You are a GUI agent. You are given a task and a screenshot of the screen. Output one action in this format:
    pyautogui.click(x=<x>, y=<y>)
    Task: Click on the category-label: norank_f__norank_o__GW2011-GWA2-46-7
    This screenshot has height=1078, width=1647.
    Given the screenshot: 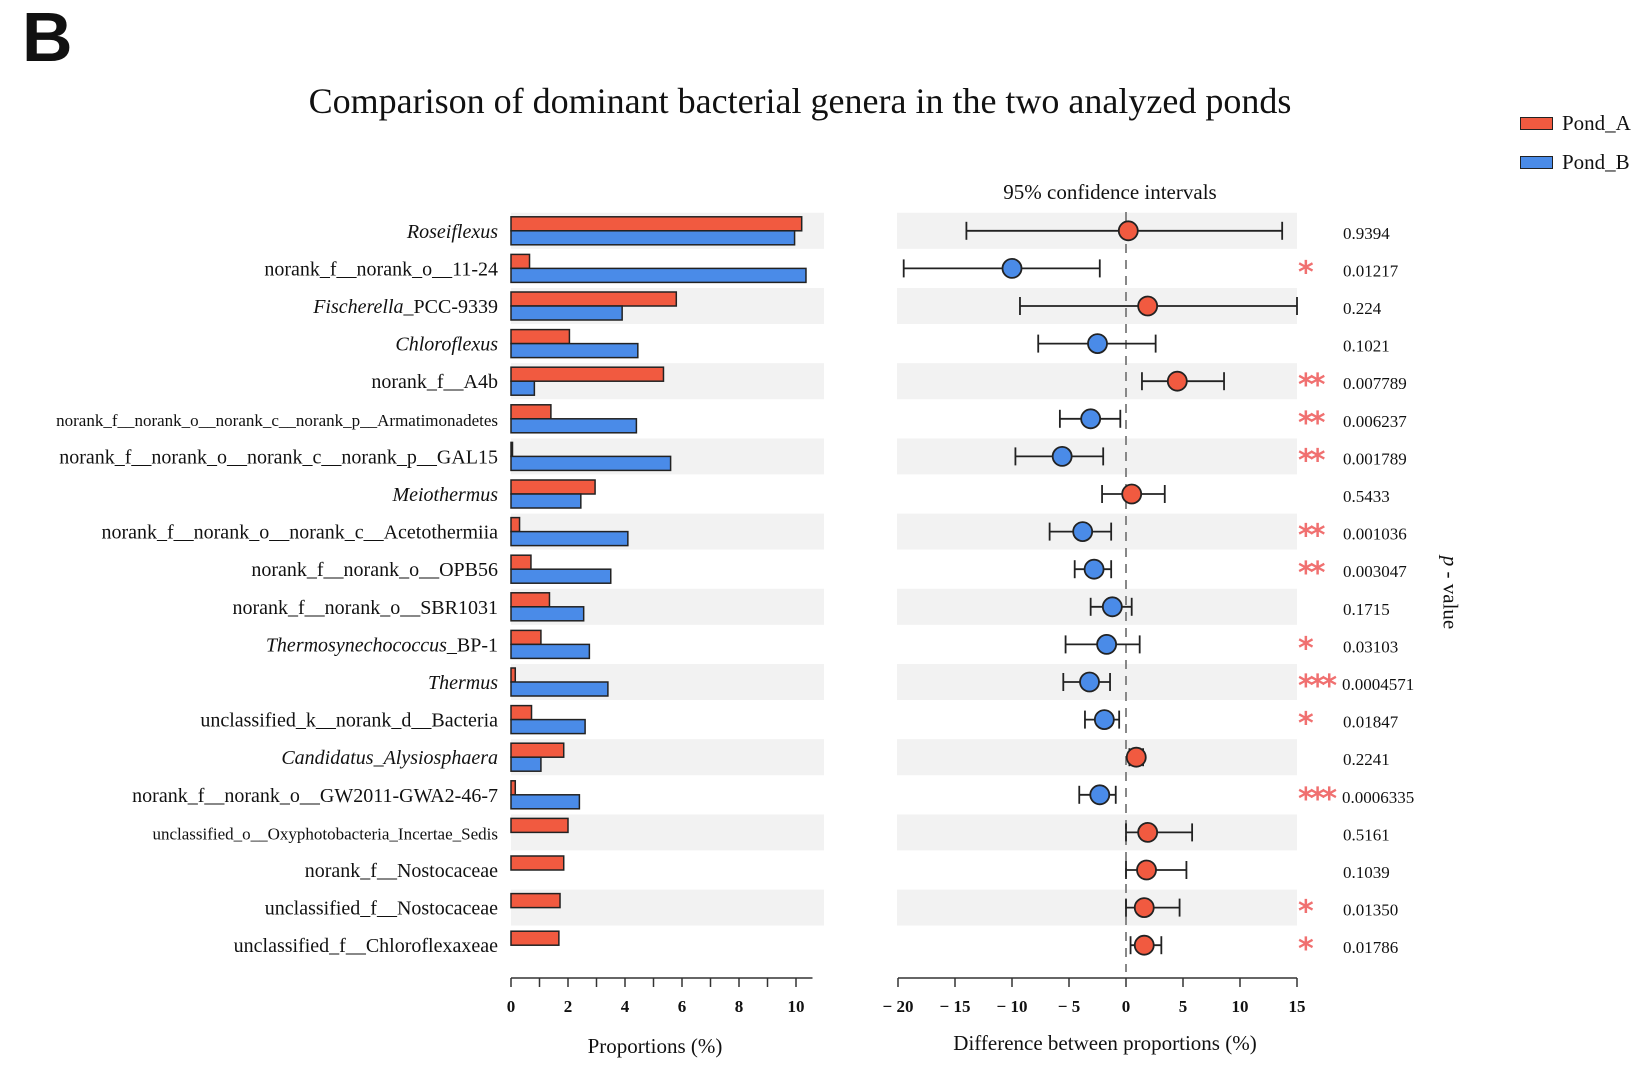 What is the action you would take?
    pyautogui.click(x=315, y=796)
    